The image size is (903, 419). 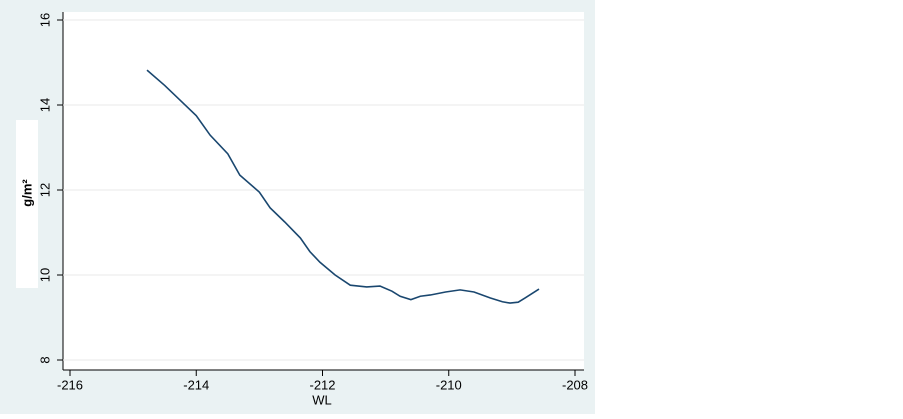 I want to click on y-tick-label: 8, so click(x=44, y=359).